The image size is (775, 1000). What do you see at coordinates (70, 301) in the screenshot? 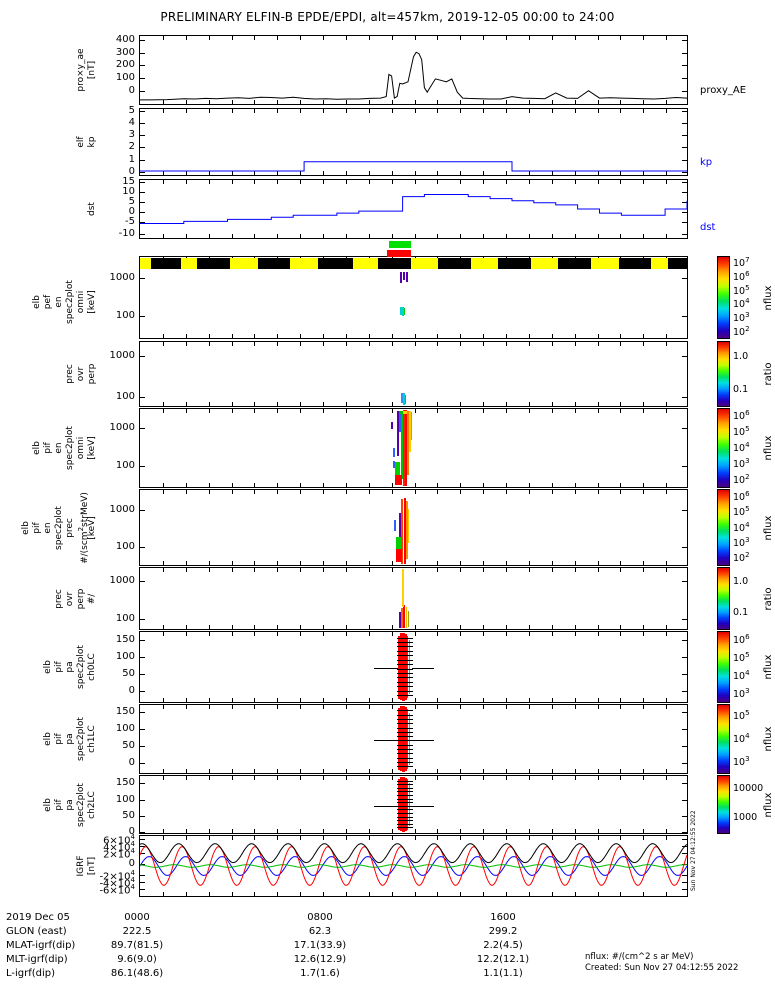
I see `panel-ylabel-line: spec2plot` at bounding box center [70, 301].